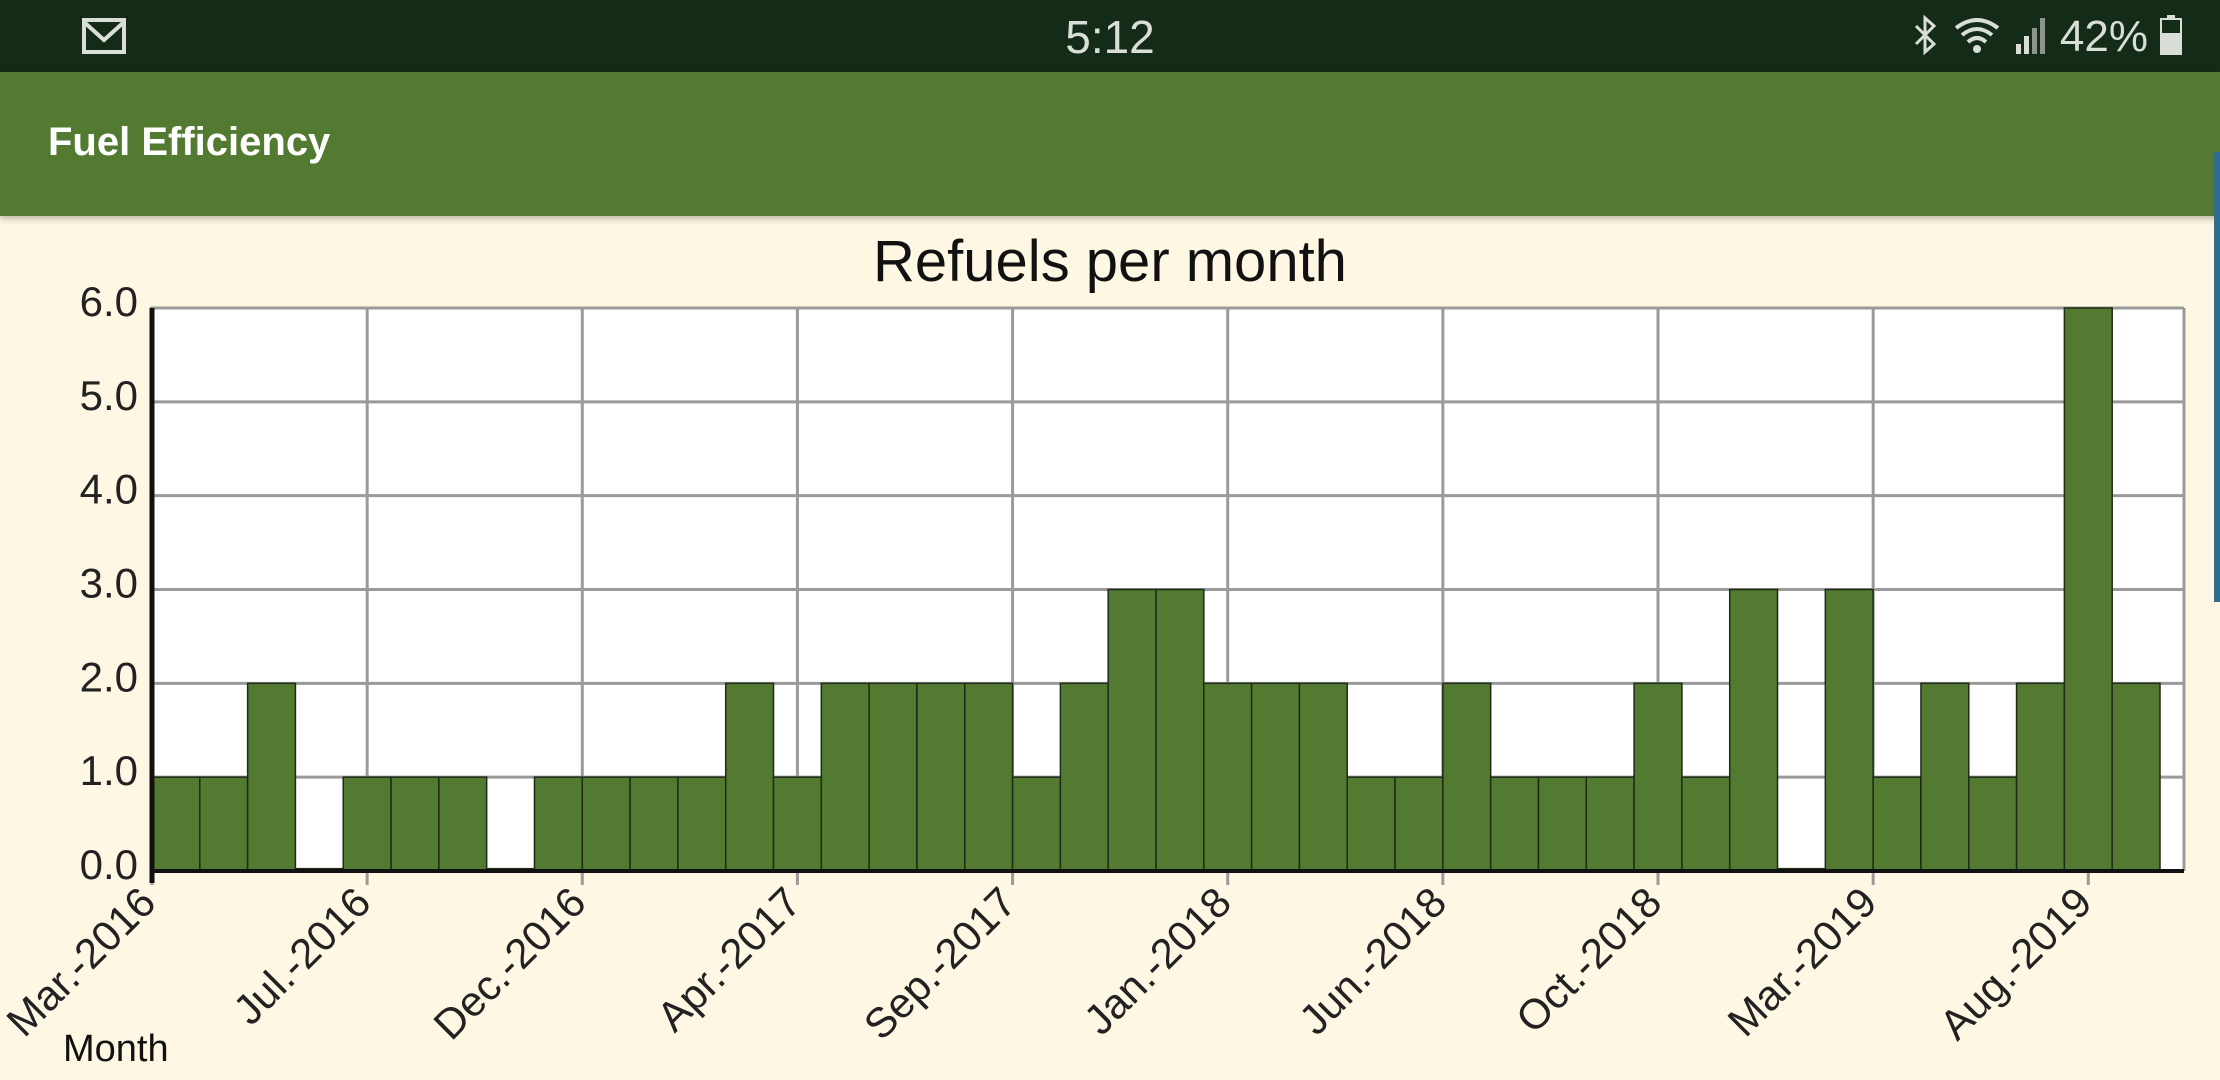  Describe the element at coordinates (1372, 960) in the screenshot. I see `x-tick-label: Jun.-2018` at that location.